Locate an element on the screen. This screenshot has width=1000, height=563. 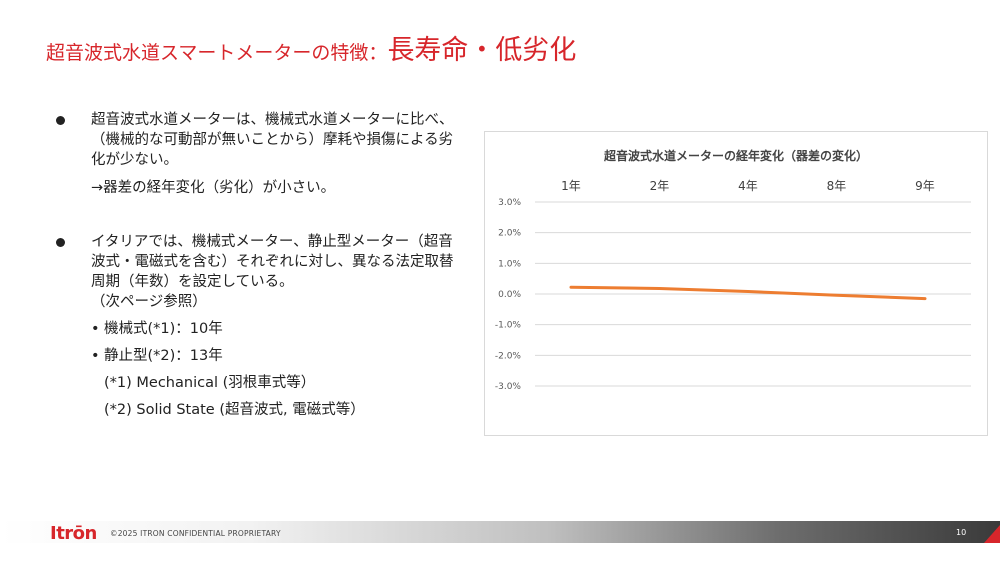
sub-item-mechanical-text: 機械式(*1)：10年 is located at coordinates (163, 329).